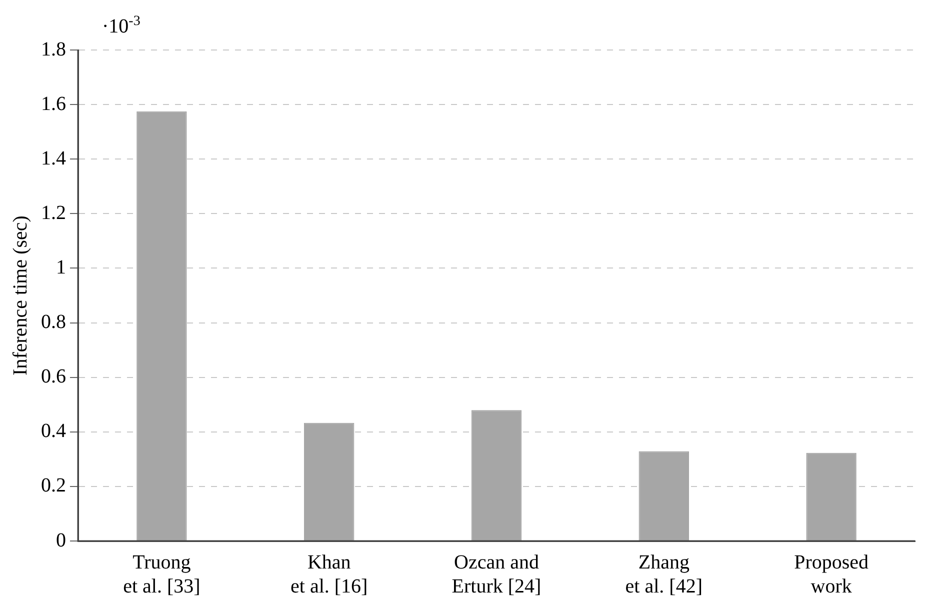 The height and width of the screenshot is (614, 945). I want to click on x-tick-label: Proposed work, so click(831, 574).